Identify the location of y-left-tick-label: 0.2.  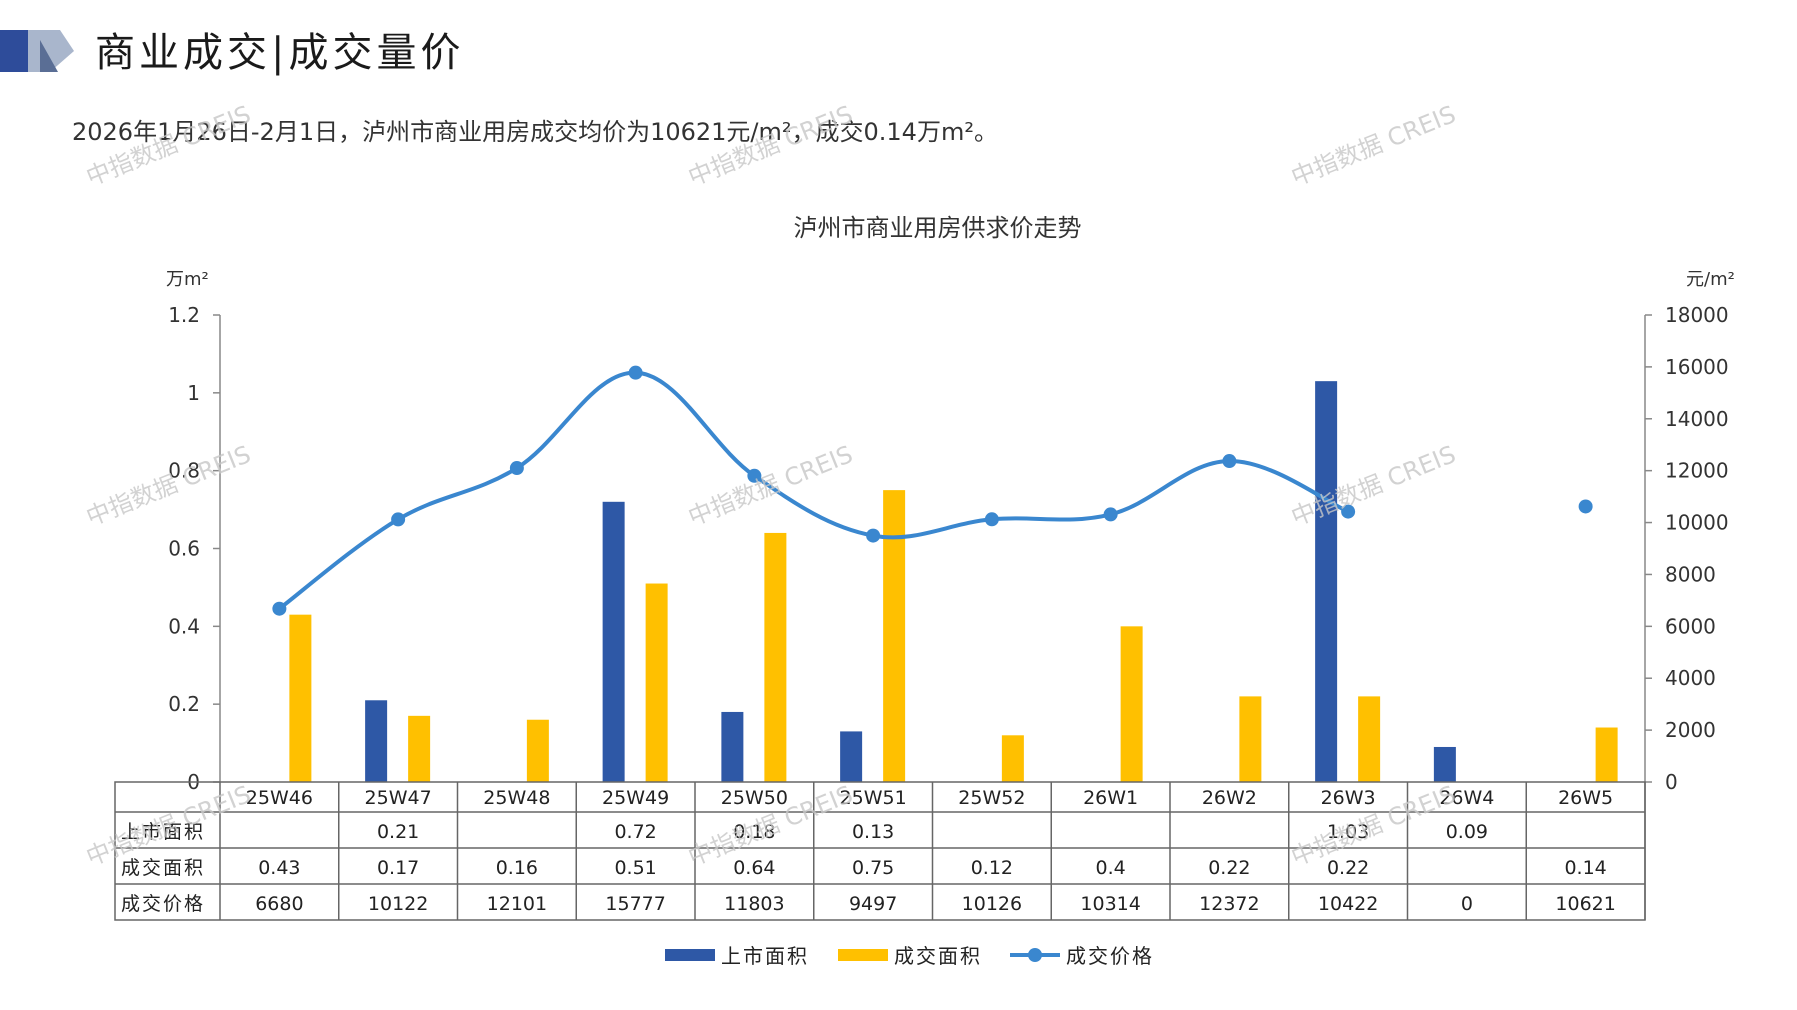
(184, 704).